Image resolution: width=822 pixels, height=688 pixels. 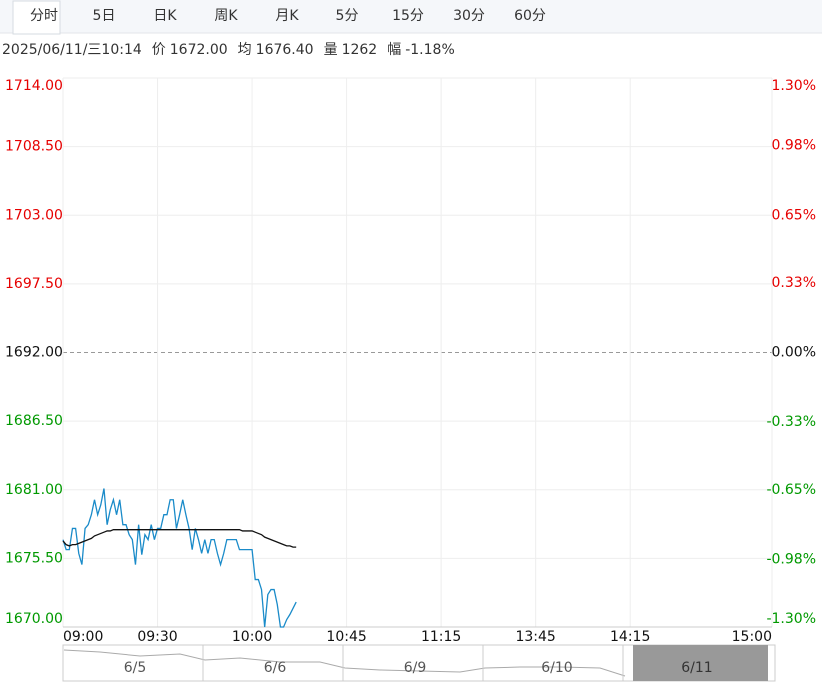 I want to click on y2-tick-label: 1.30%, so click(x=794, y=86).